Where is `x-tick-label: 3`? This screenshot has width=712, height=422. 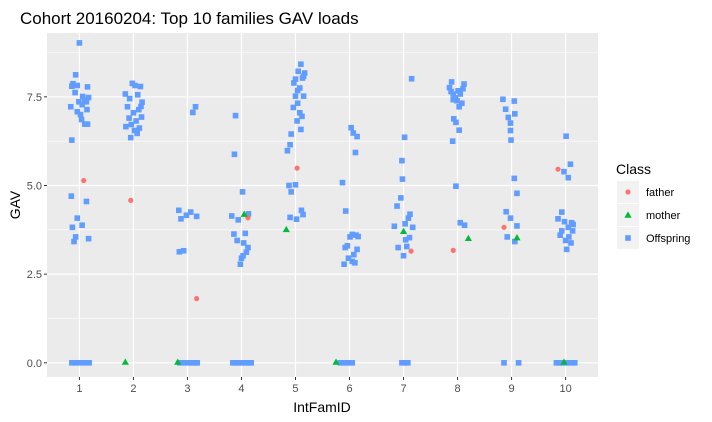
x-tick-label: 3 is located at coordinates (187, 389).